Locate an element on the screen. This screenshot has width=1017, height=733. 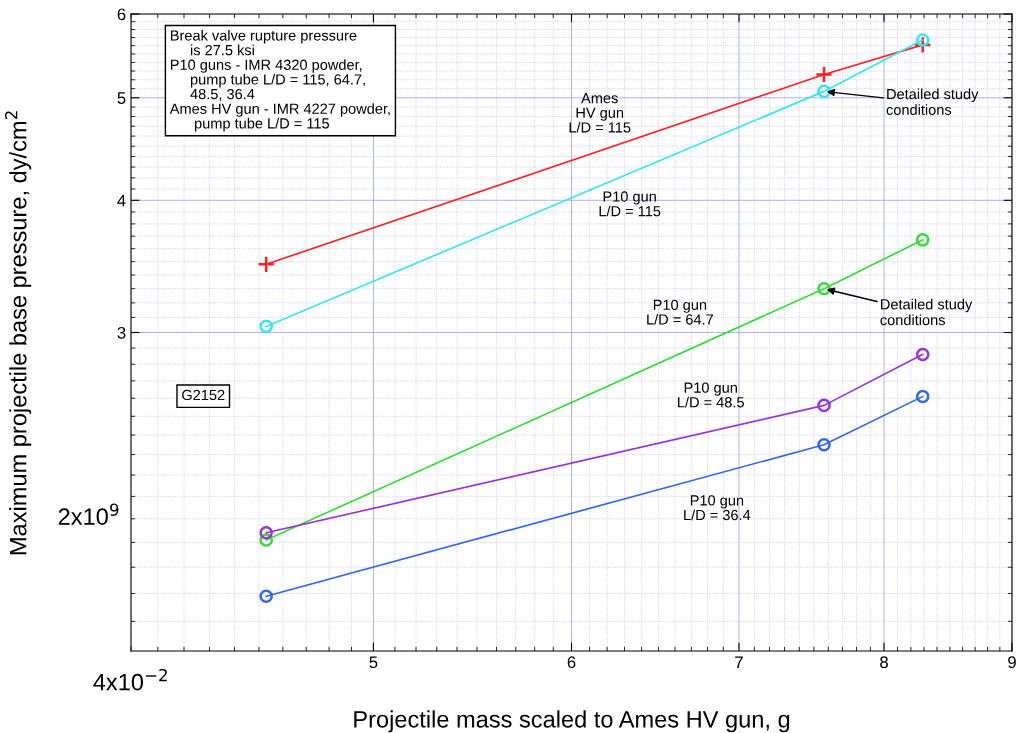
x-tick-label: 7 is located at coordinates (739, 662).